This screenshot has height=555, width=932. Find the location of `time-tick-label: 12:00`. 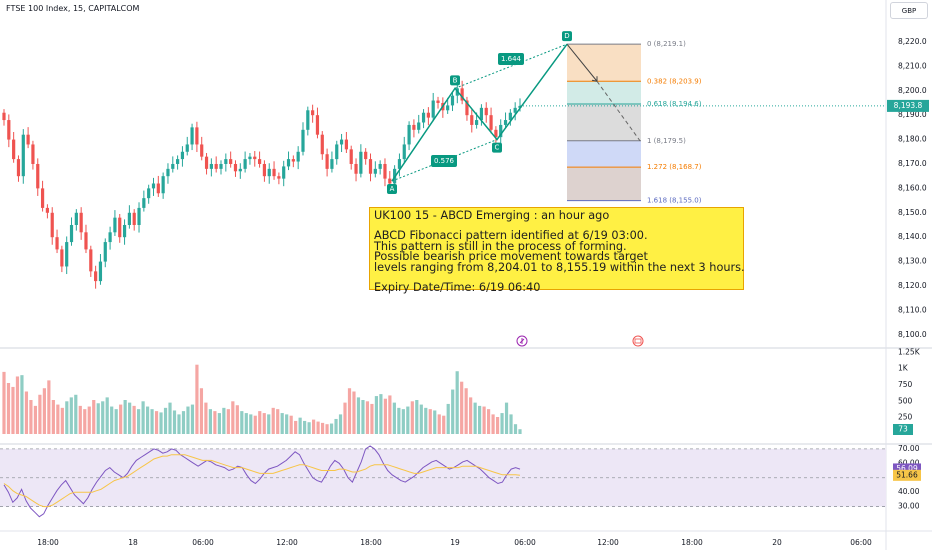

time-tick-label: 12:00 is located at coordinates (608, 542).